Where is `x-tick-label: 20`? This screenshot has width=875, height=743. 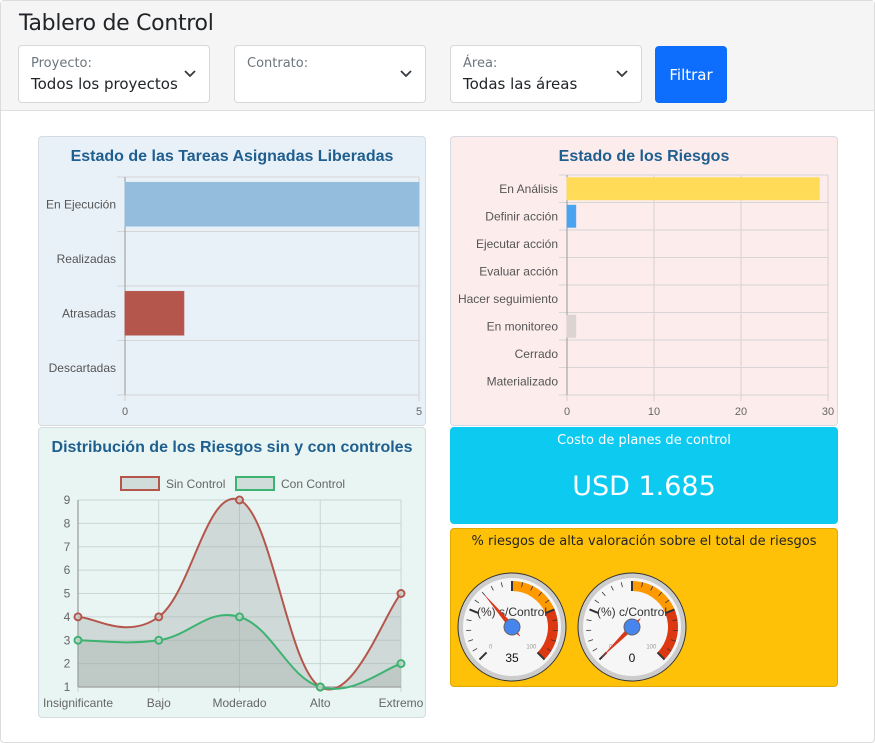
x-tick-label: 20 is located at coordinates (741, 412).